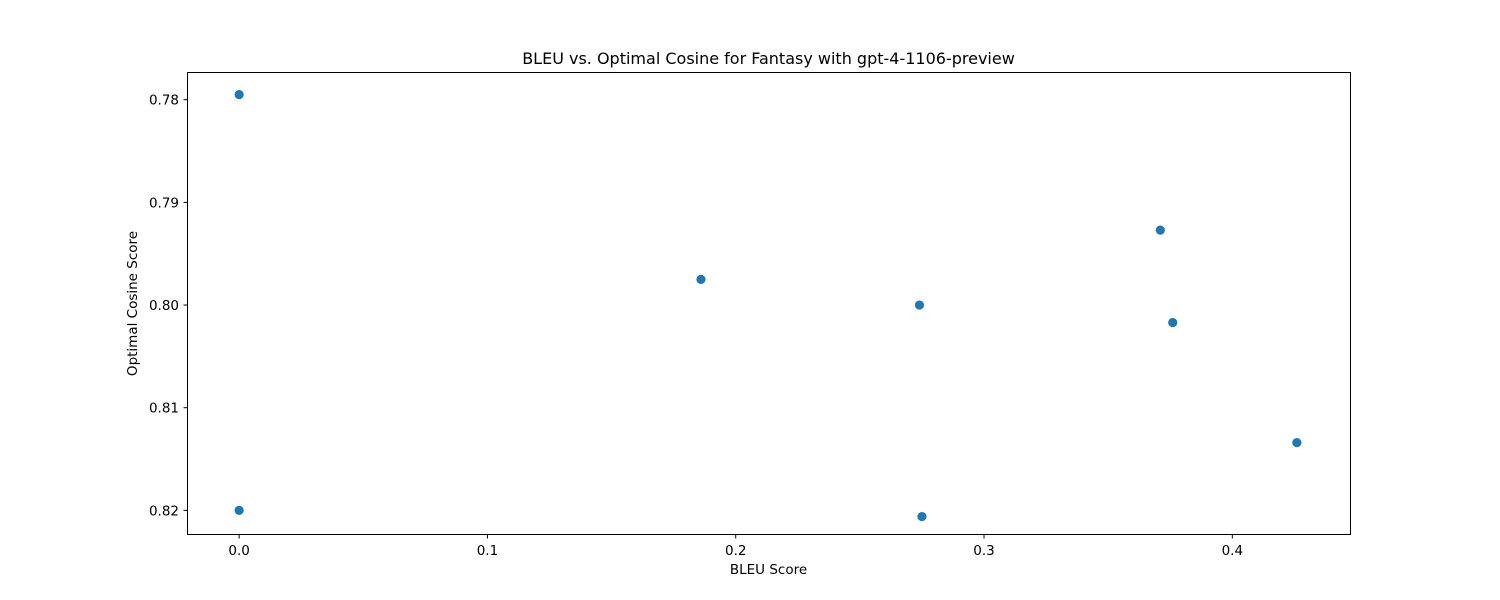 This screenshot has height=600, width=1500. Describe the element at coordinates (164, 306) in the screenshot. I see `y-tick-label: 0.80` at that location.